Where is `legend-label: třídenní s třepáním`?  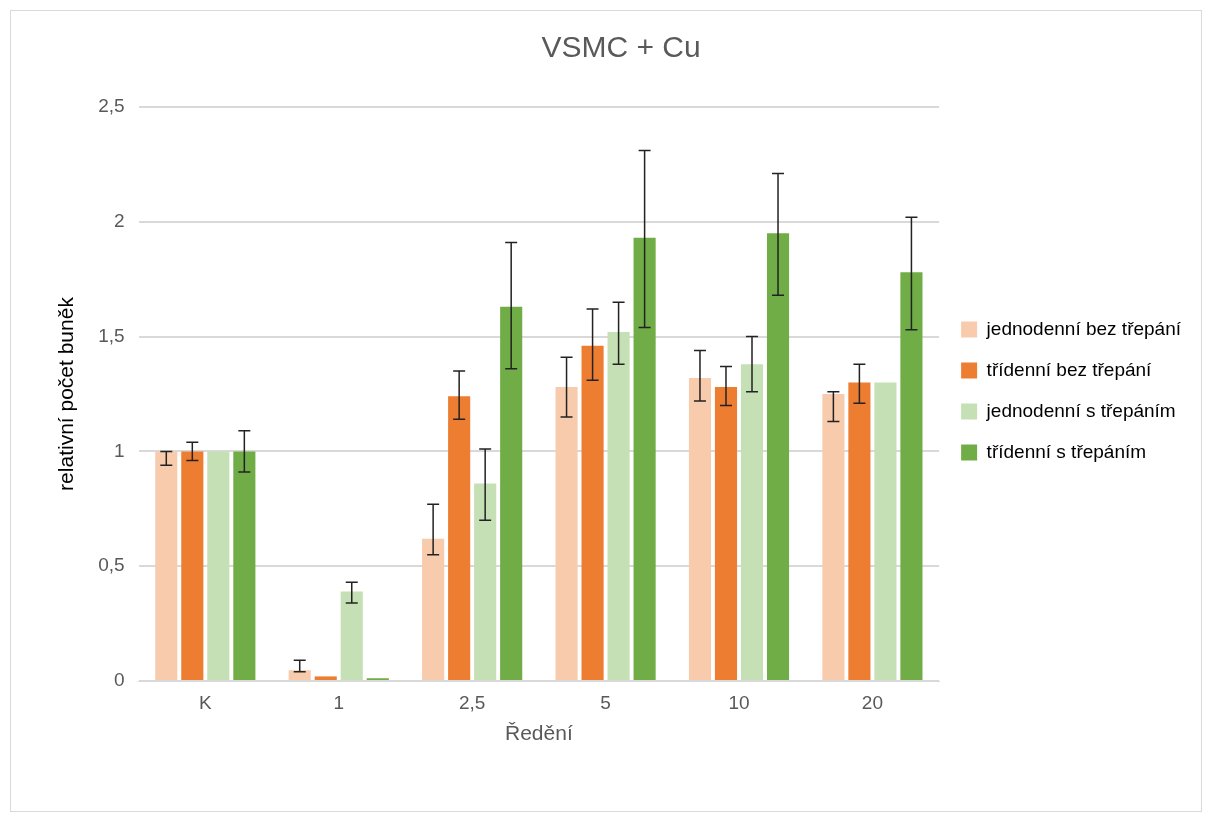
legend-label: třídenní s třepáním is located at coordinates (1066, 451).